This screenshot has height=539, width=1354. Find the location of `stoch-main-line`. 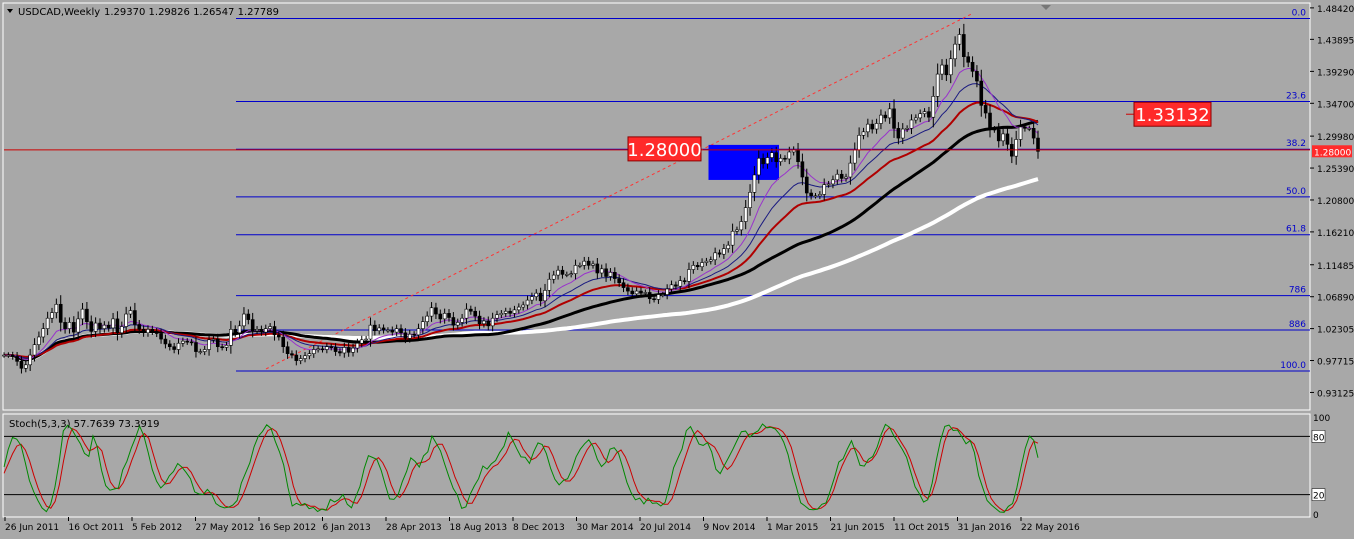

stoch-main-line is located at coordinates (521, 468).